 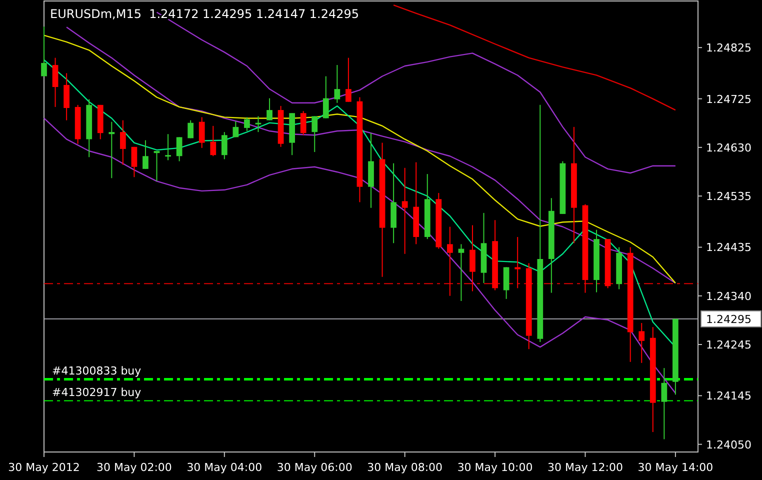 What do you see at coordinates (97, 392) in the screenshot?
I see `ref-line-label: #41302917 buy` at bounding box center [97, 392].